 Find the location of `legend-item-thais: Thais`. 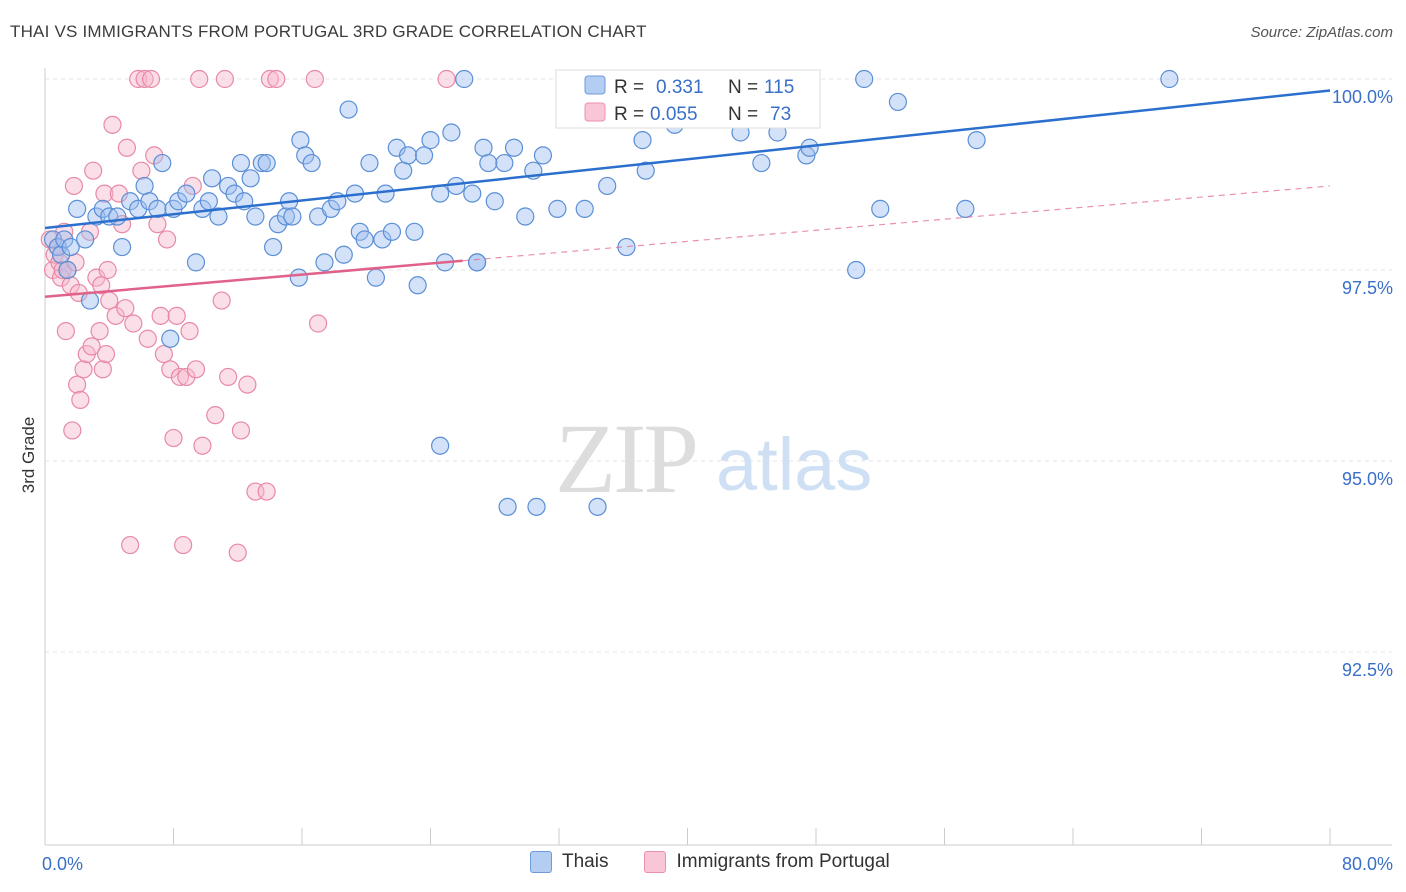

legend-item-thais: Thais is located at coordinates (569, 862).